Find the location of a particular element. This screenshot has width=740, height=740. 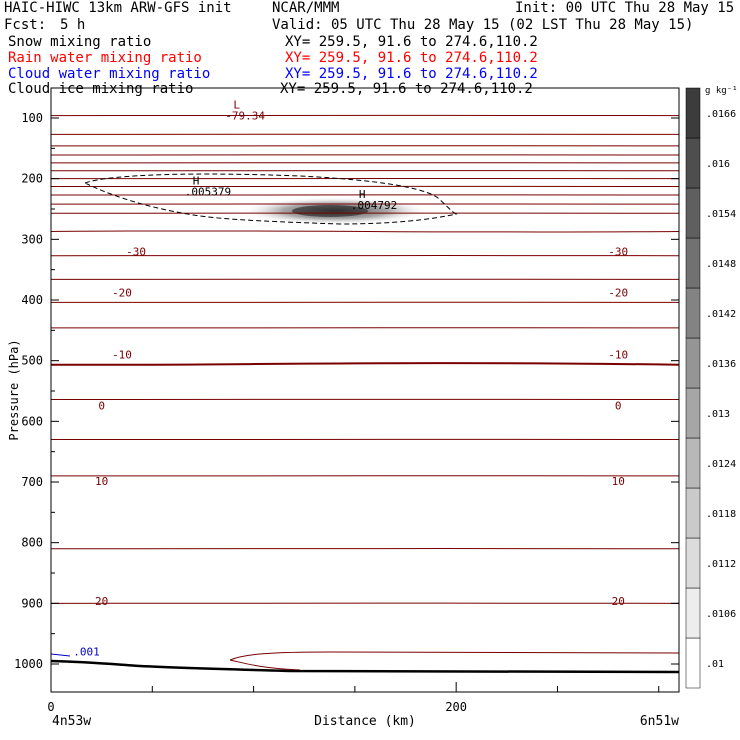

terrain-line is located at coordinates (365, 666).